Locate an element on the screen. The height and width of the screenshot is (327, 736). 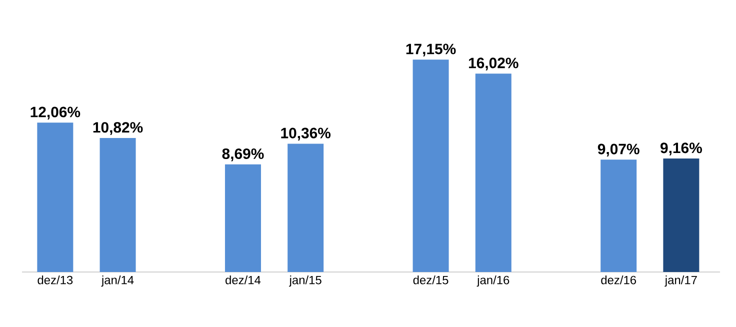
data-label: 9,07% is located at coordinates (619, 150).